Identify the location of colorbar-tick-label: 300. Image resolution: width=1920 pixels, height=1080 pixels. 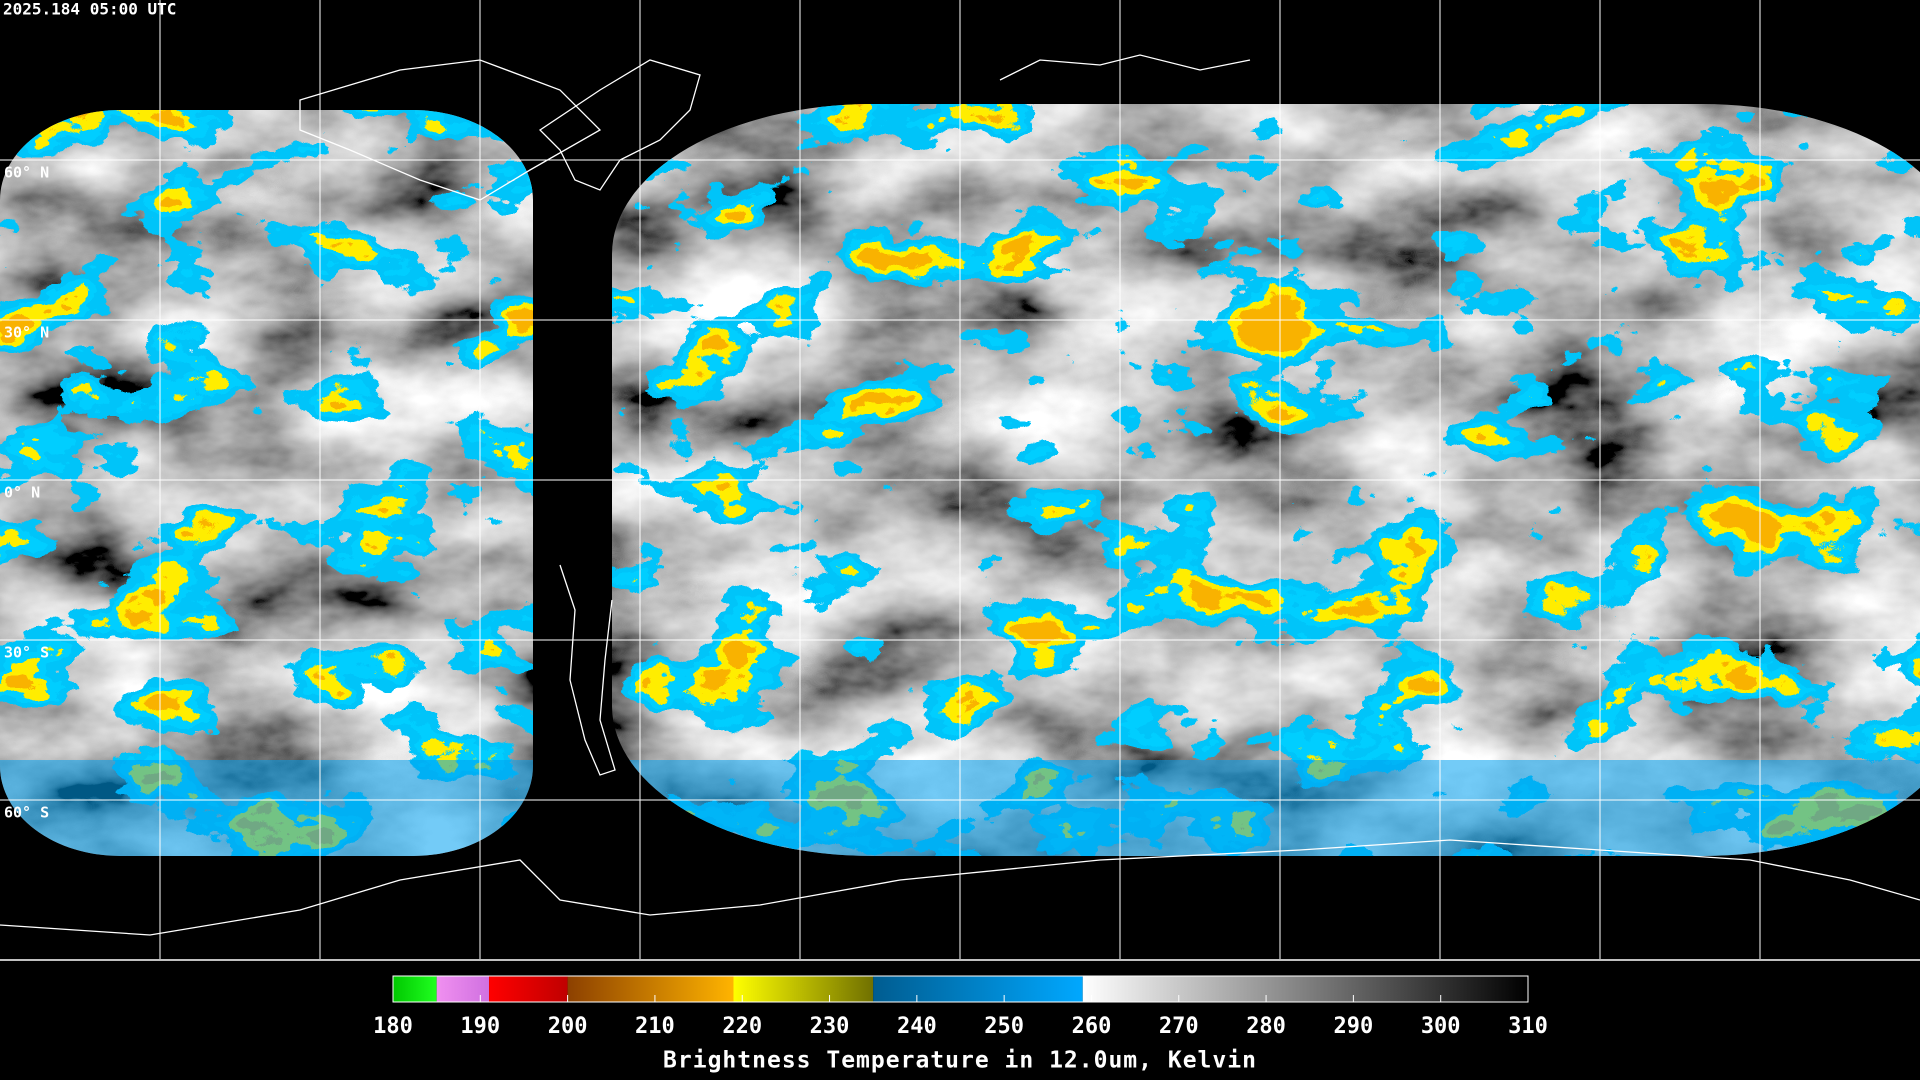
(1441, 1026).